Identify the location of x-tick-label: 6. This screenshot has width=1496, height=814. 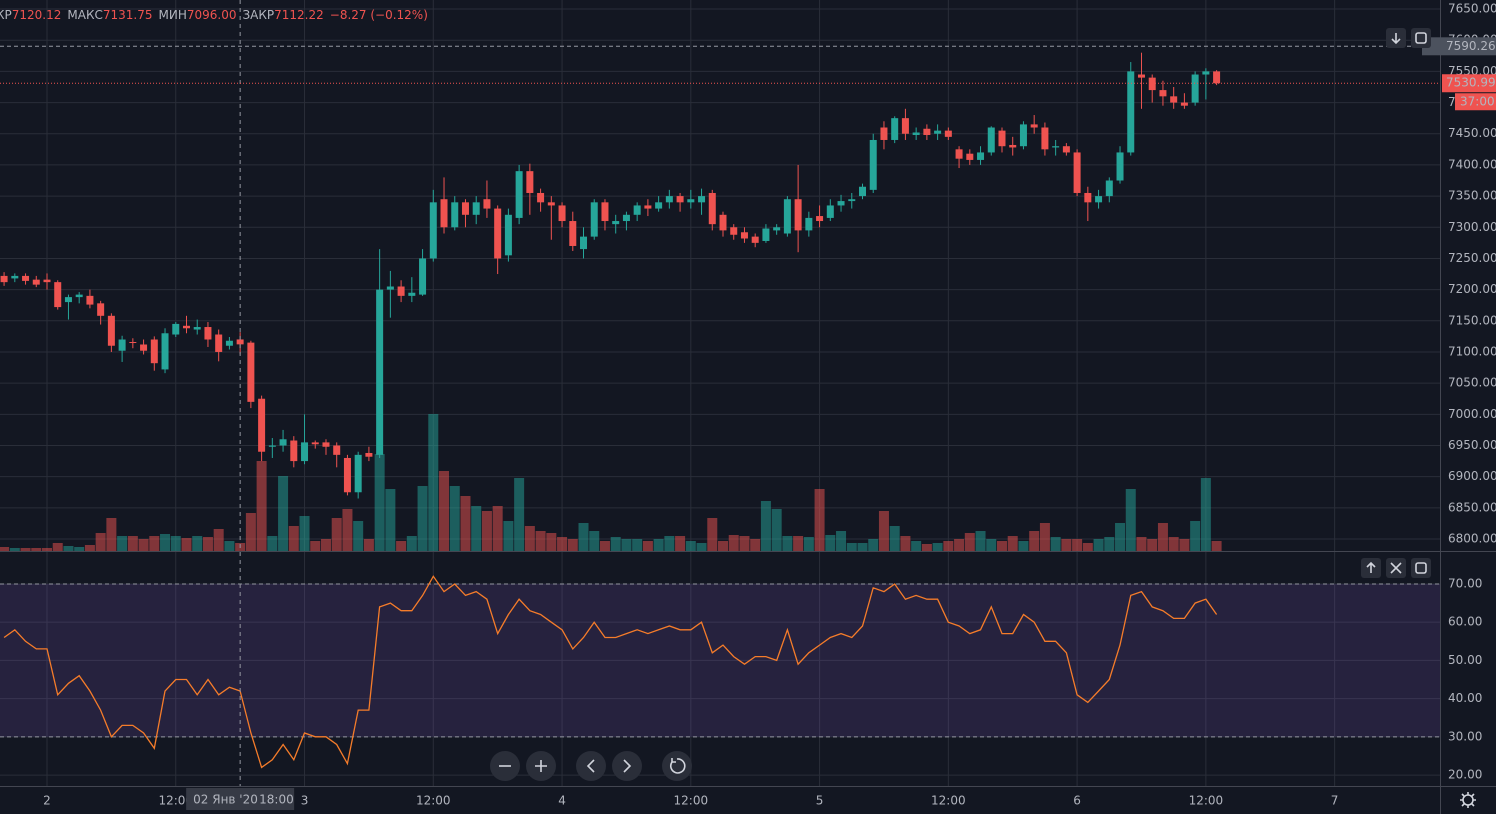
(1077, 801).